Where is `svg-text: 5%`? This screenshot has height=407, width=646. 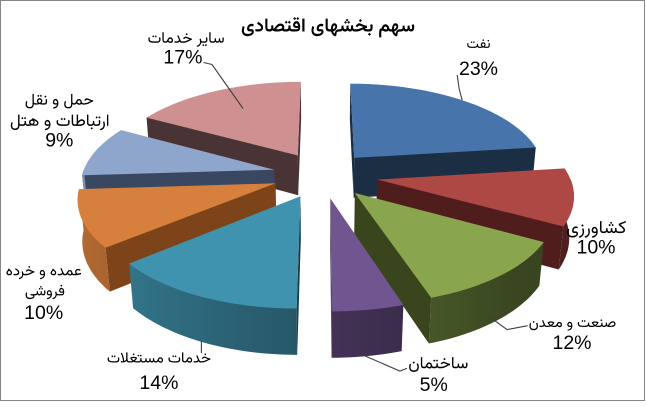
svg-text: 5% is located at coordinates (434, 385).